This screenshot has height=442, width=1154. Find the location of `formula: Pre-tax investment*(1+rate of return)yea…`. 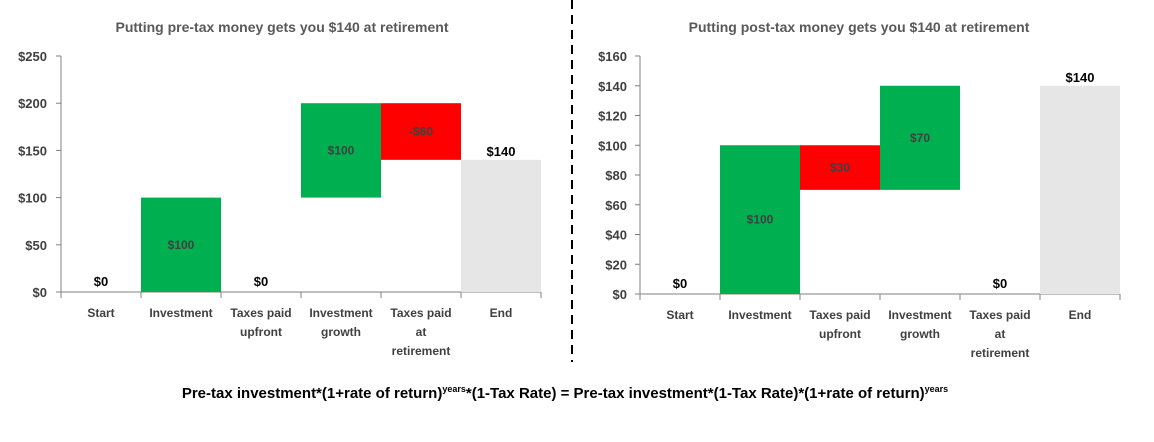

formula: Pre-tax investment*(1+rate of return)yea… is located at coordinates (565, 393).